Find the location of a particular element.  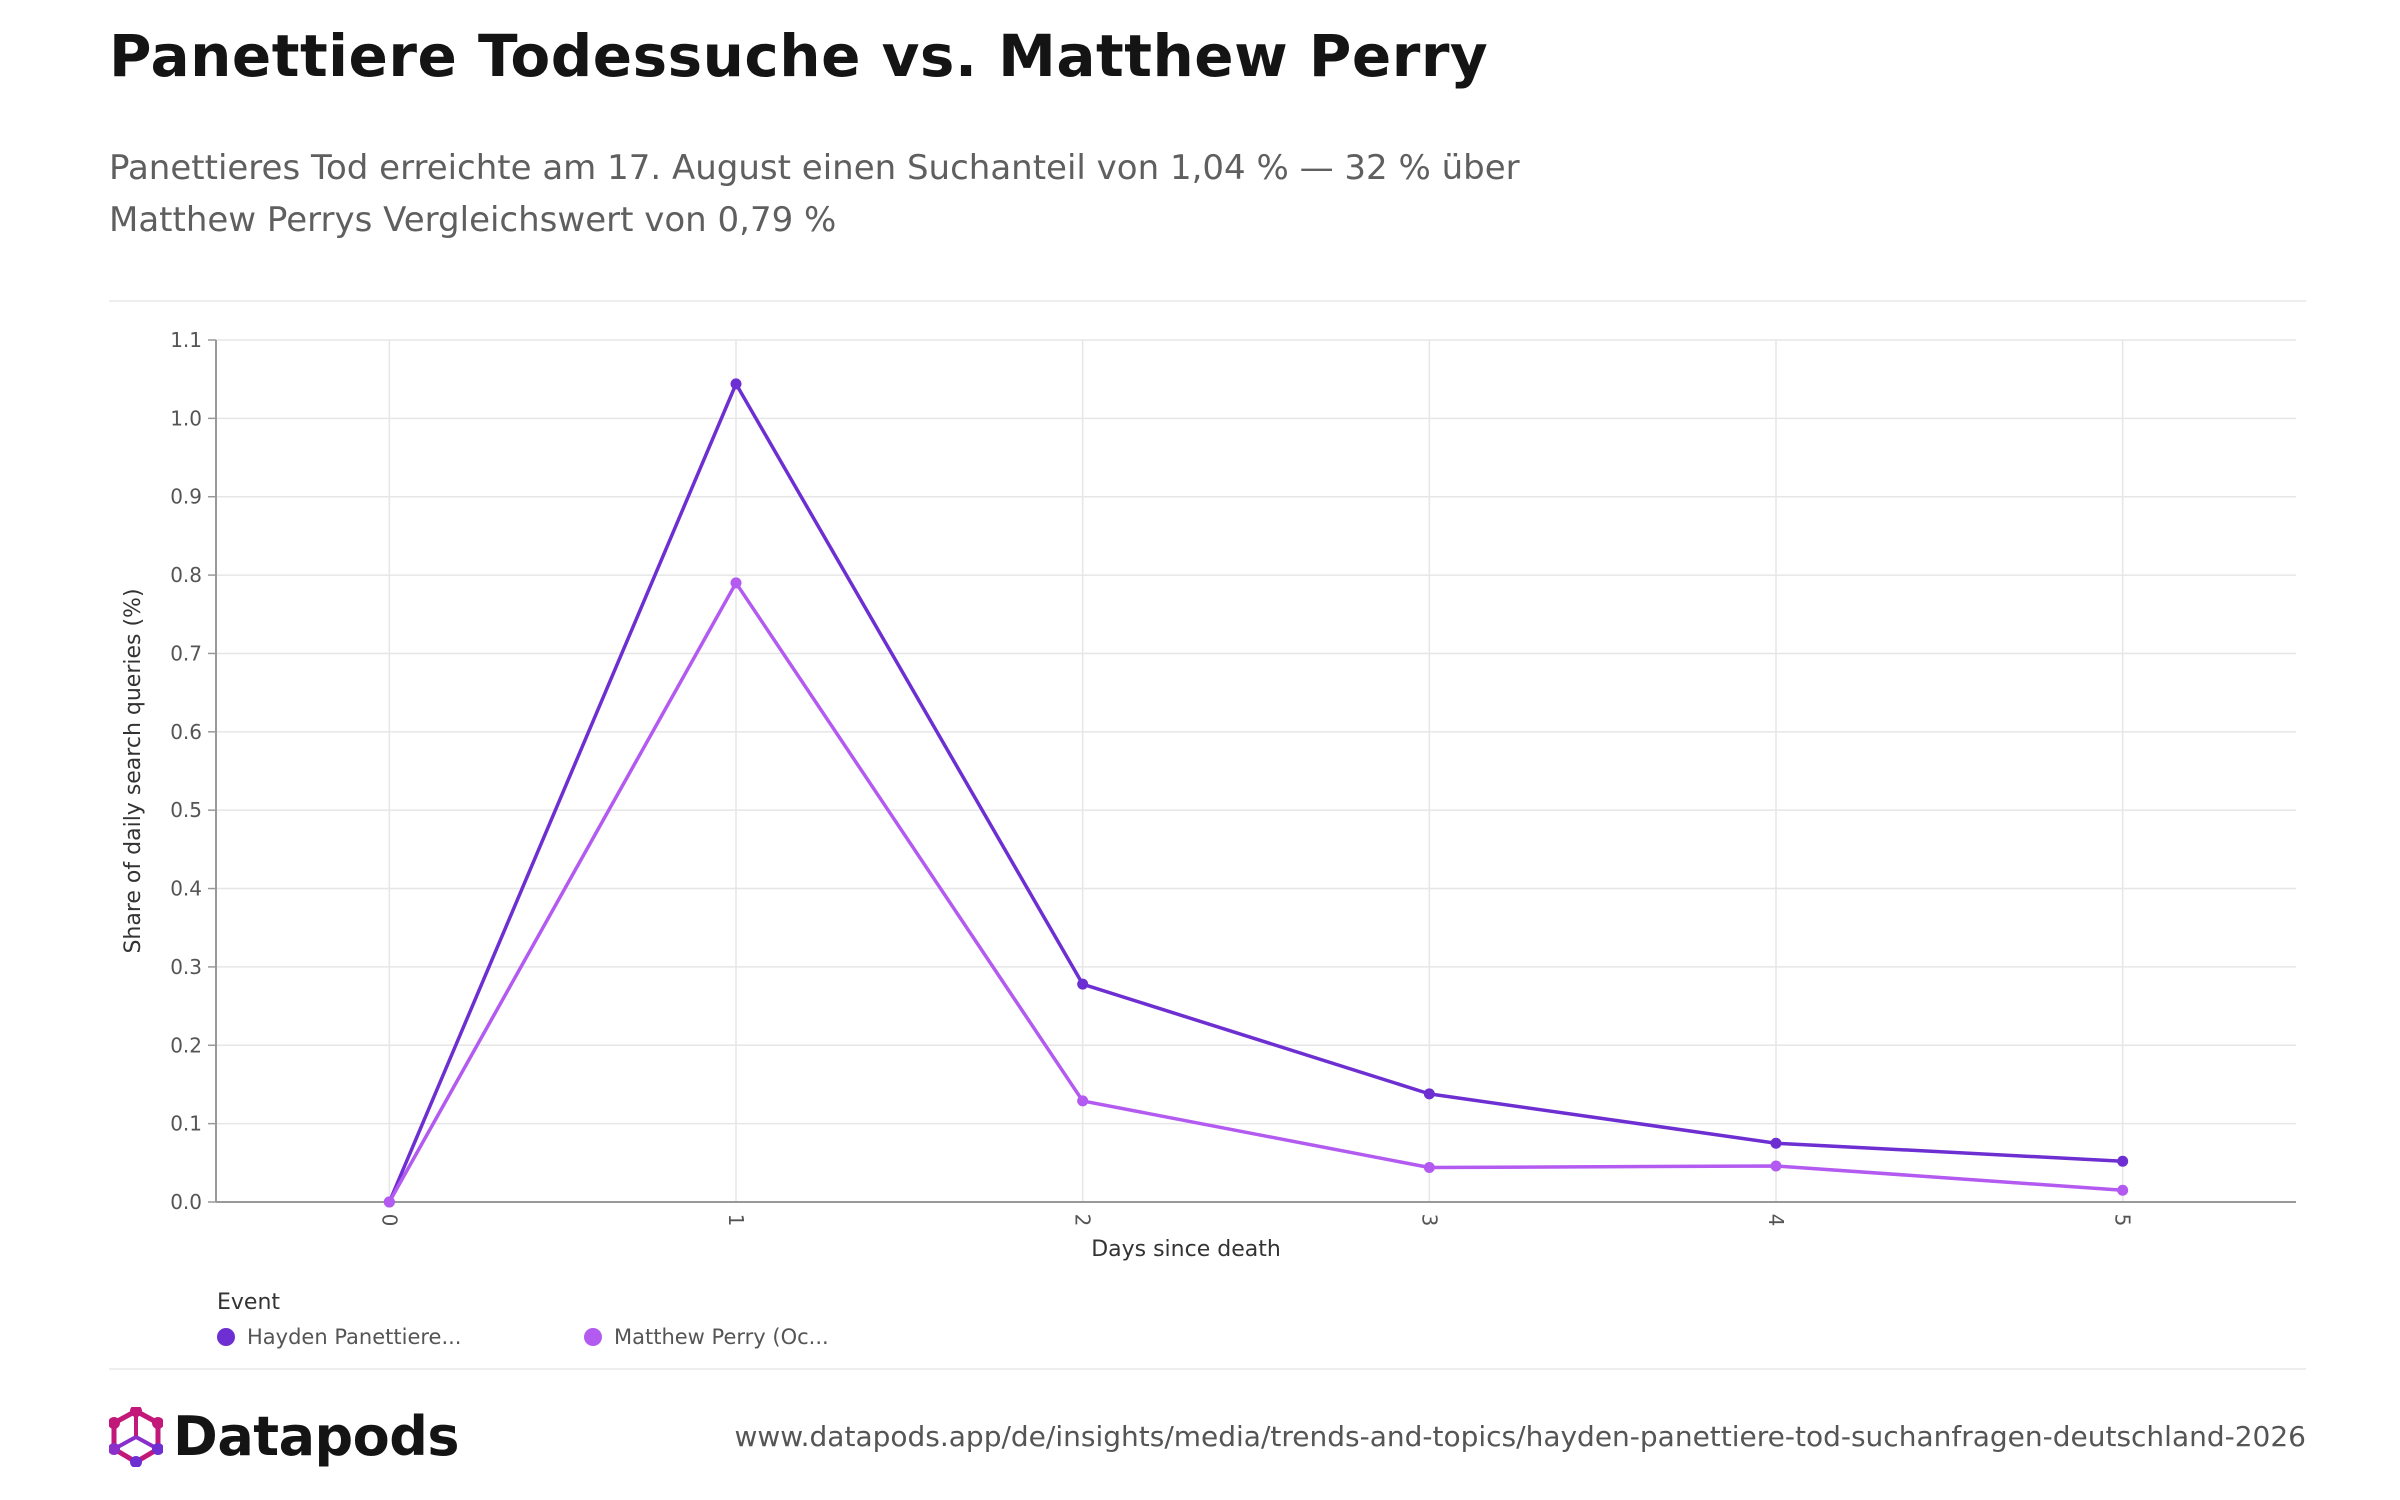

y-tick-label: 0.9 is located at coordinates (186, 497).